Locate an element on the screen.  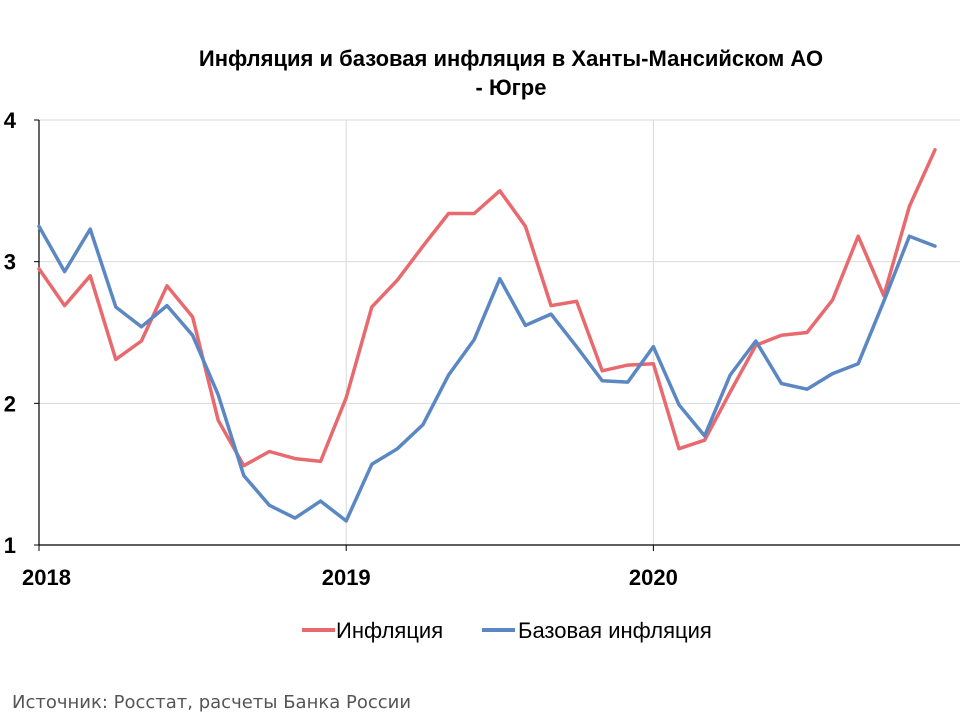
y-tick-label: 3 is located at coordinates (10, 262).